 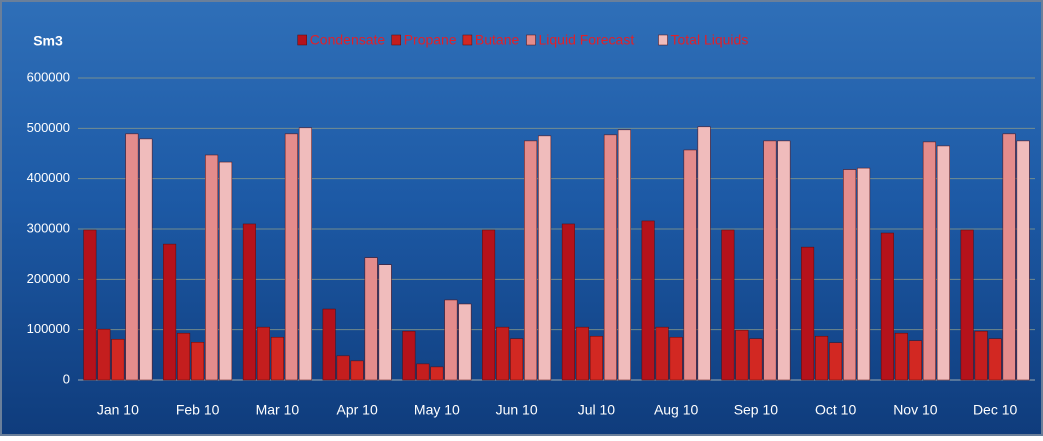 What do you see at coordinates (676, 410) in the screenshot?
I see `x-tick-label: Aug 10` at bounding box center [676, 410].